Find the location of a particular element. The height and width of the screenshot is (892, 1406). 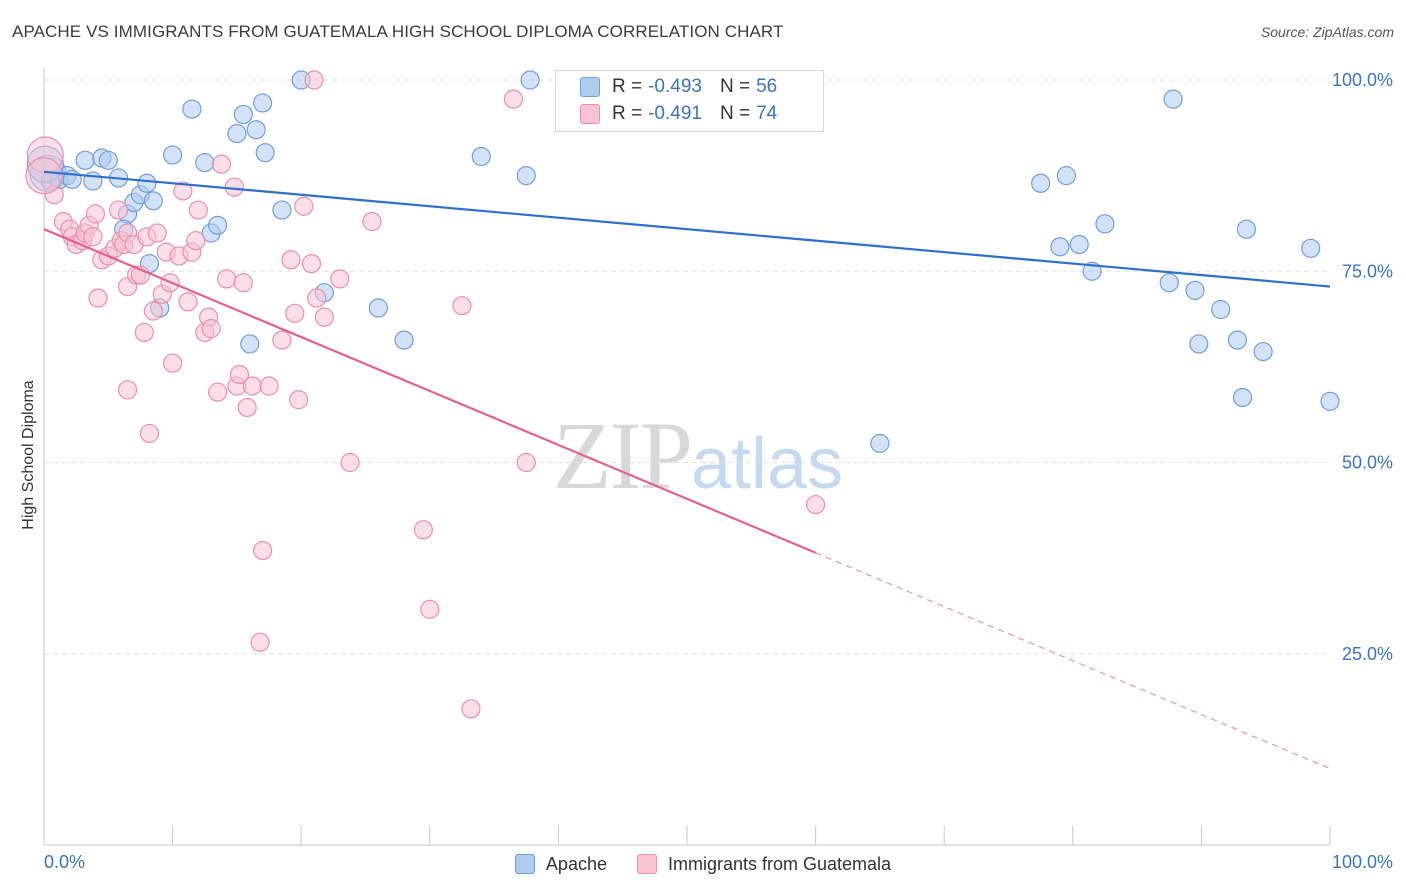

guatemala-legend-swatch is located at coordinates (646, 864).